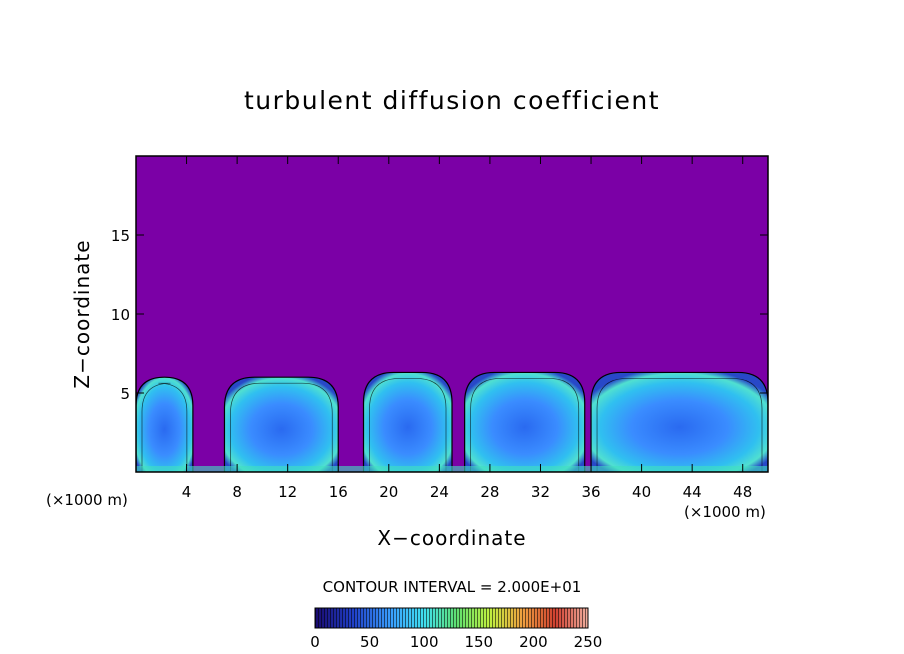  What do you see at coordinates (187, 492) in the screenshot?
I see `x-tick-label: 4` at bounding box center [187, 492].